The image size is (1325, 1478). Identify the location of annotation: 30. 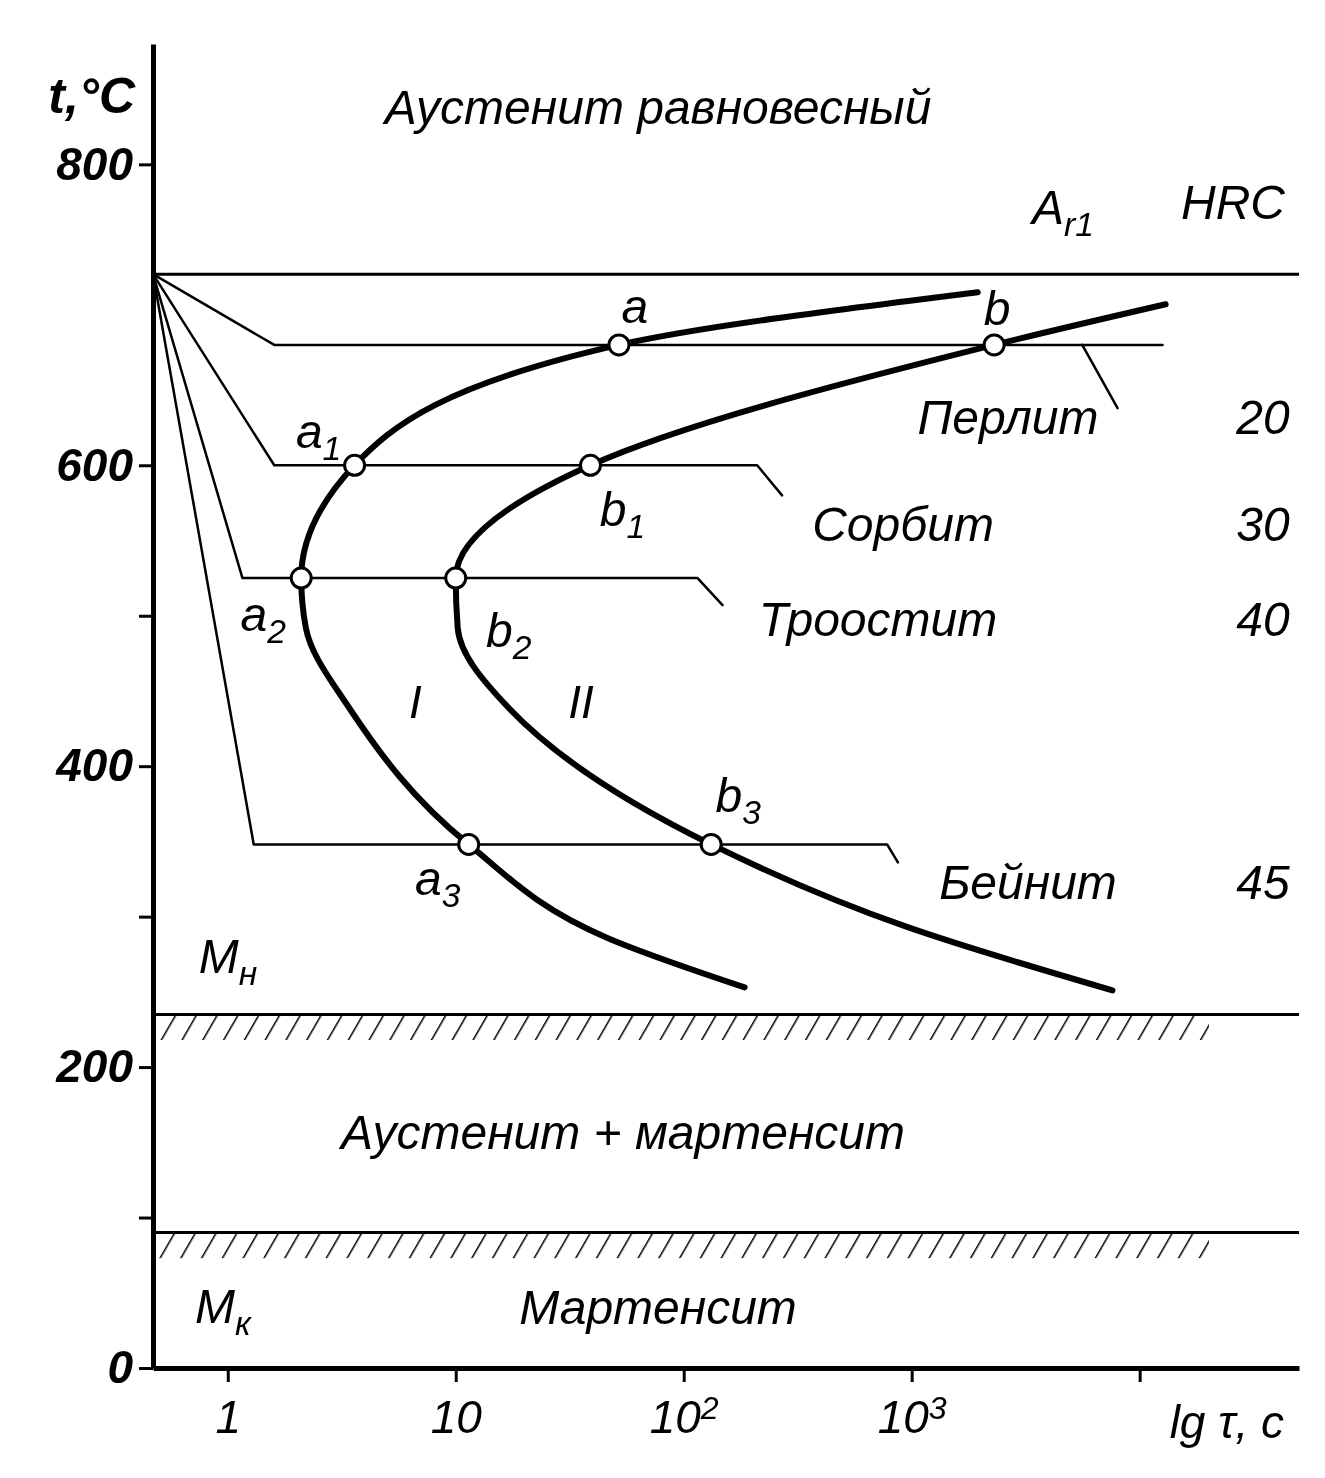
(1263, 524).